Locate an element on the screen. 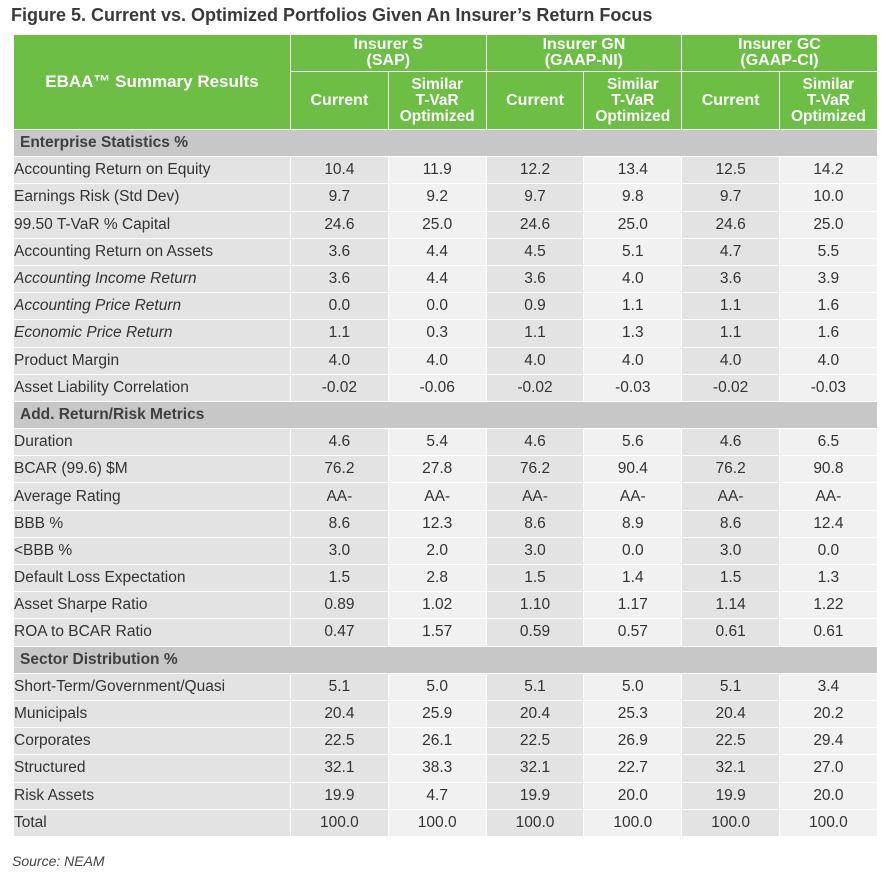 This screenshot has width=891, height=882. table-row: BBB % 8.6 12.3 8.6 8.9 8.6 12.4 is located at coordinates (445, 523).